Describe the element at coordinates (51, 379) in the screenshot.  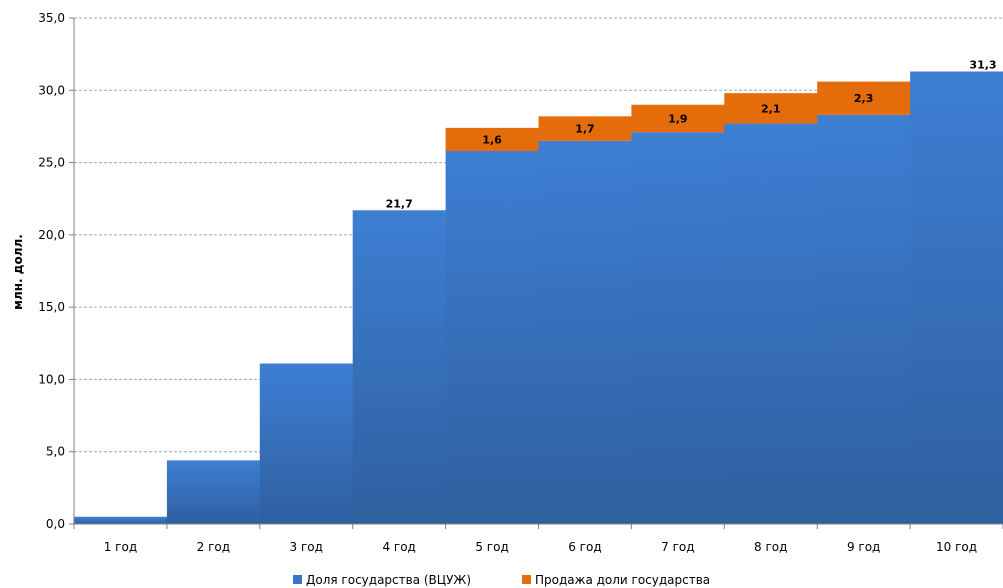
I see `y-tick-label: 10,0` at that location.